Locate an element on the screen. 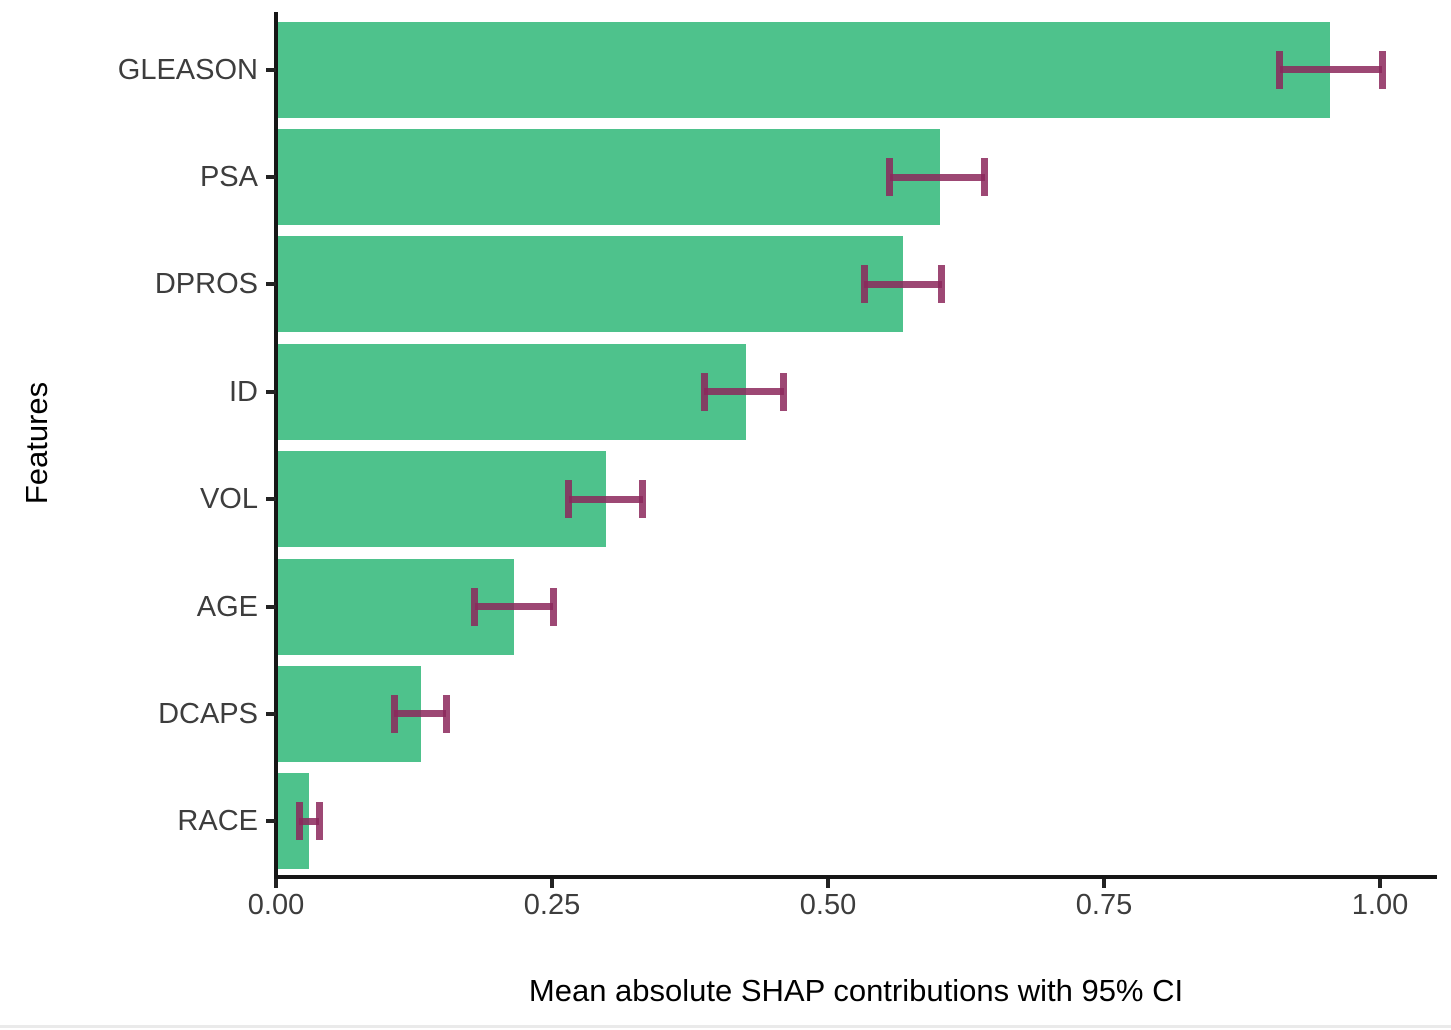 The width and height of the screenshot is (1451, 1030). window-bottom-divider is located at coordinates (725, 1026).